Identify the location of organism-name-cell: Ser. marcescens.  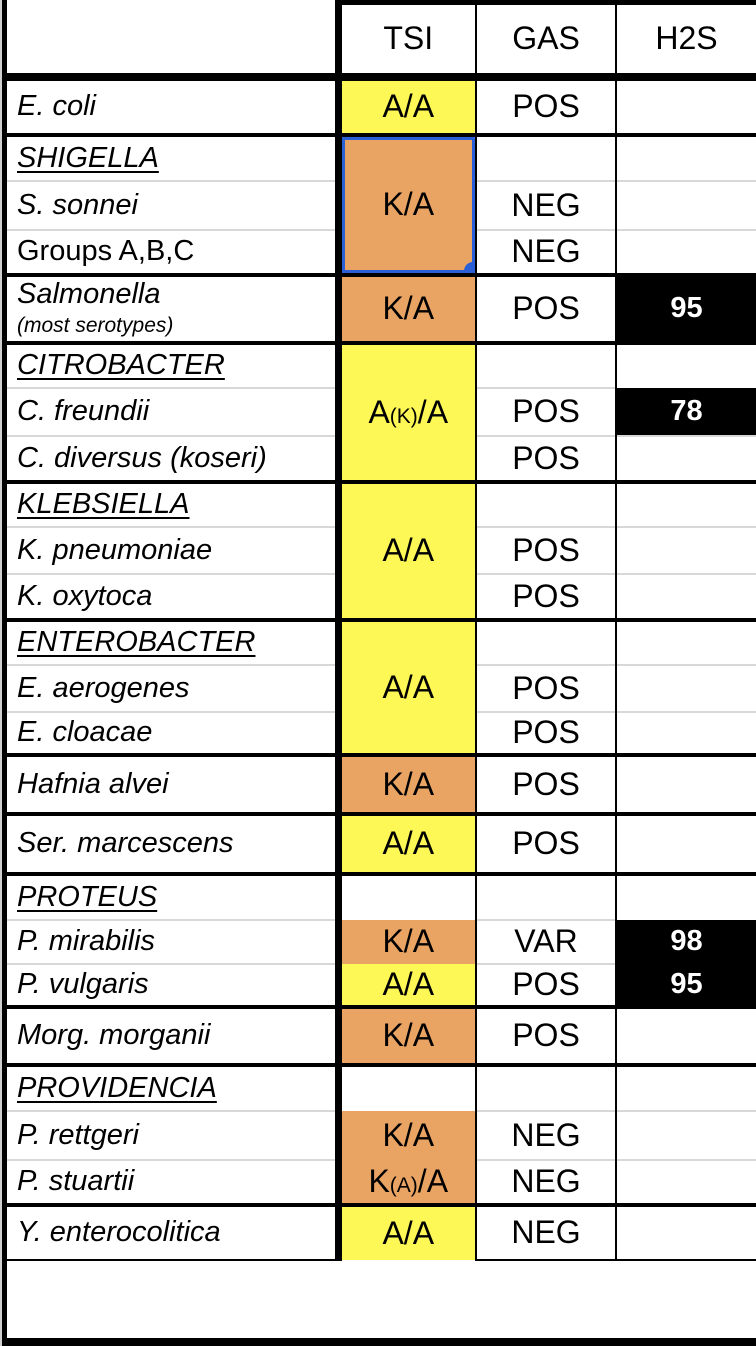
(174, 842).